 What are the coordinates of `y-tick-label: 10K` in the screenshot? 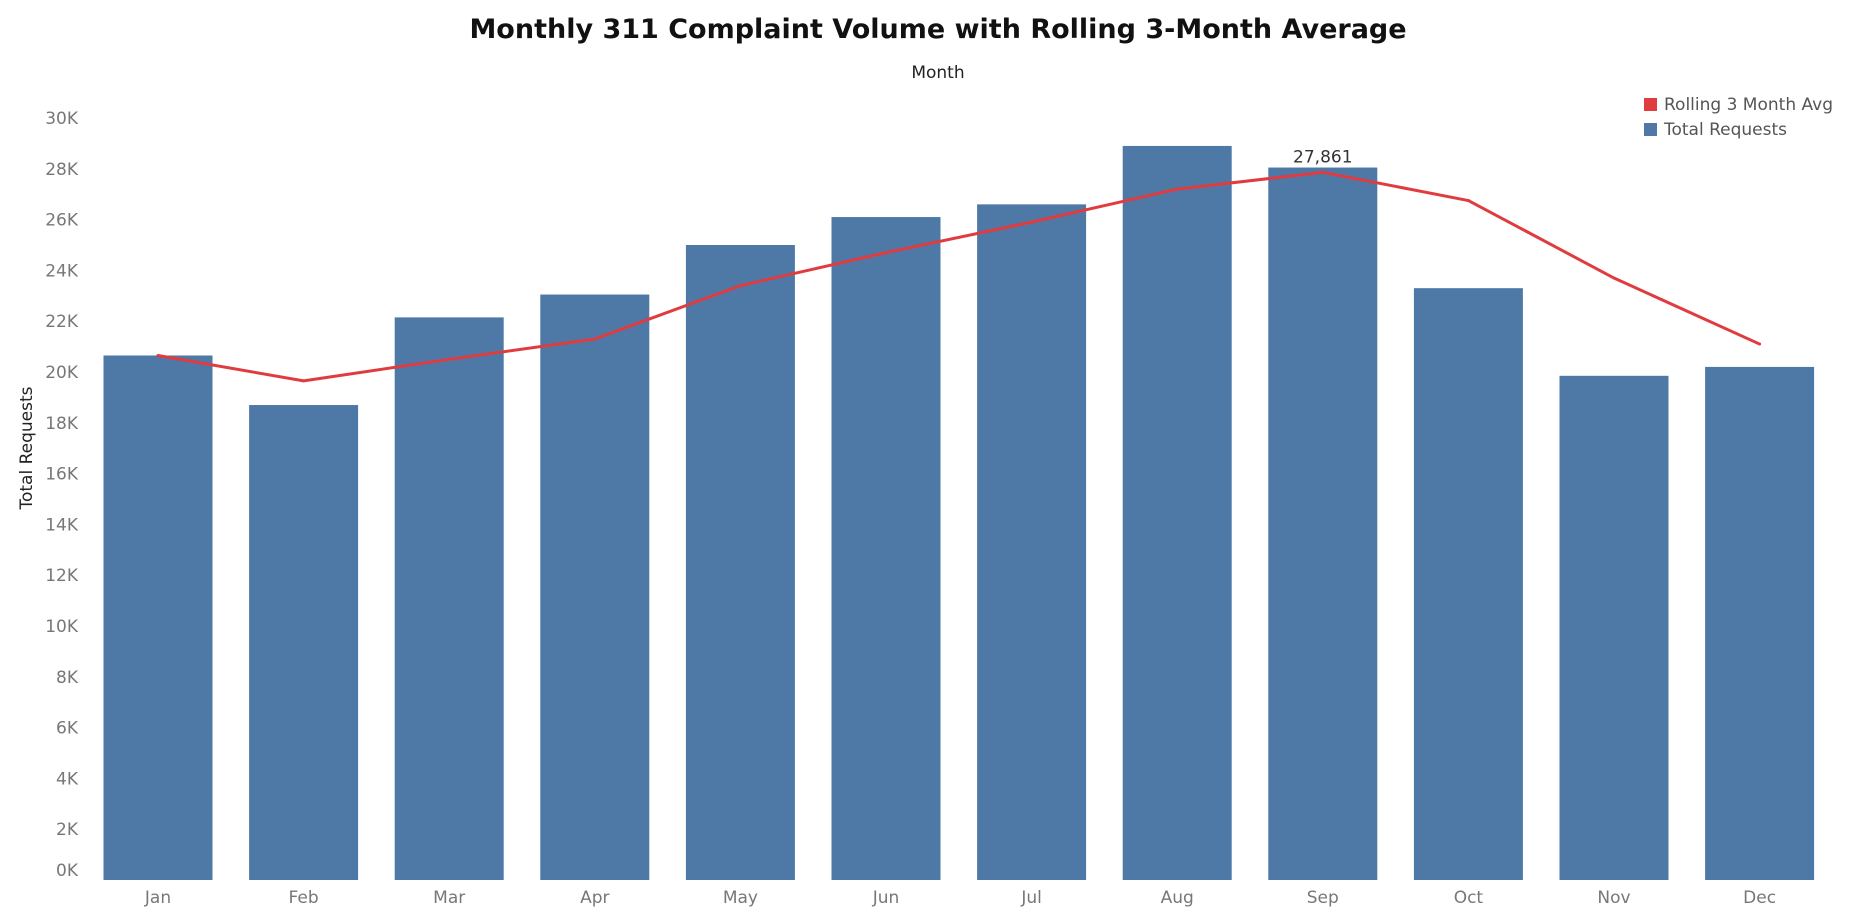 It's located at (62, 627).